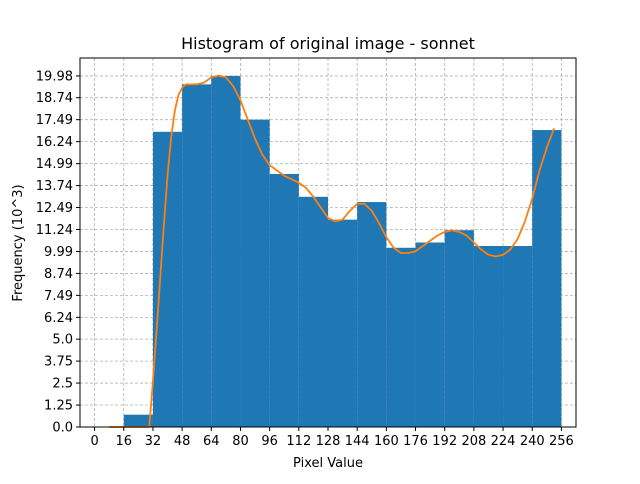 The height and width of the screenshot is (484, 640). I want to click on x-tick-label: 16, so click(123, 441).